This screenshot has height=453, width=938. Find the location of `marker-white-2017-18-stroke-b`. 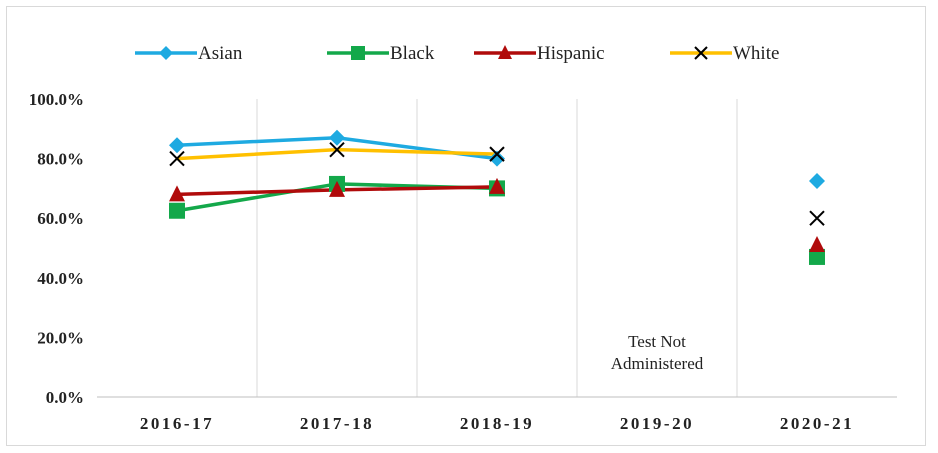

marker-white-2017-18-stroke-b is located at coordinates (337, 149).